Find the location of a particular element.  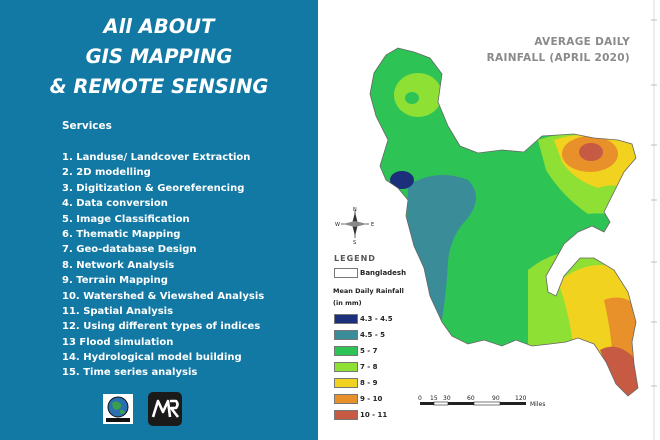

service-item: 9. Terrain Mapping is located at coordinates (115, 281).